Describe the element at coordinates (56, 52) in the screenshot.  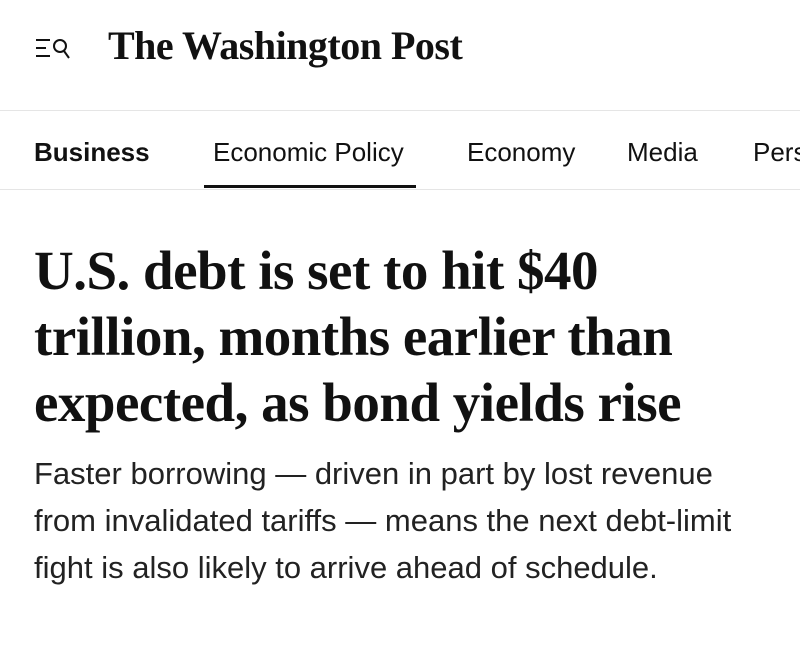
I see `menu-search-icon` at that location.